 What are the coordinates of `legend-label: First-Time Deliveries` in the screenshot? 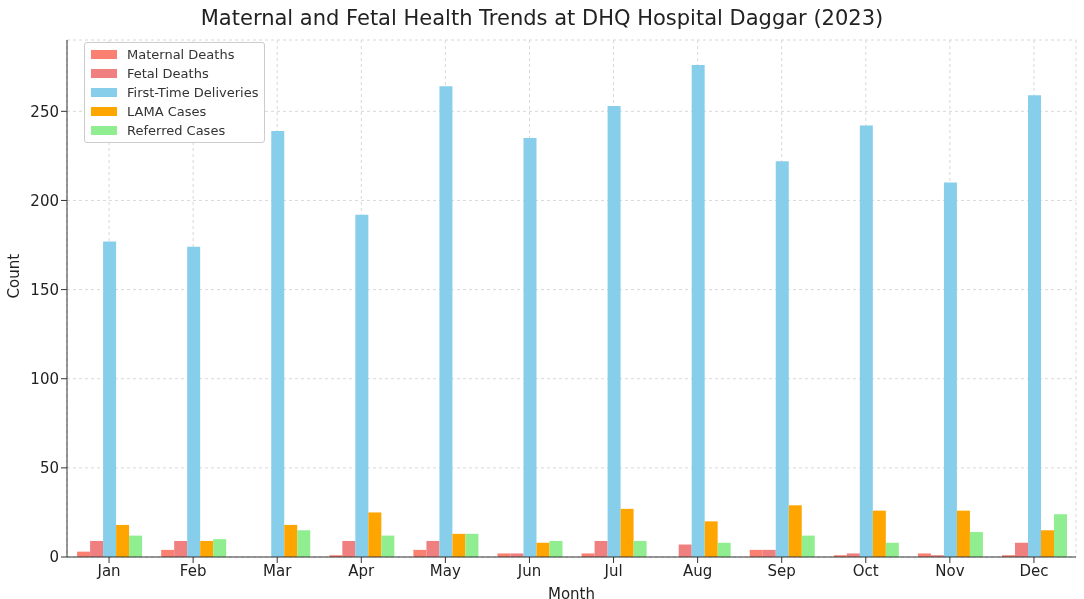 It's located at (193, 93).